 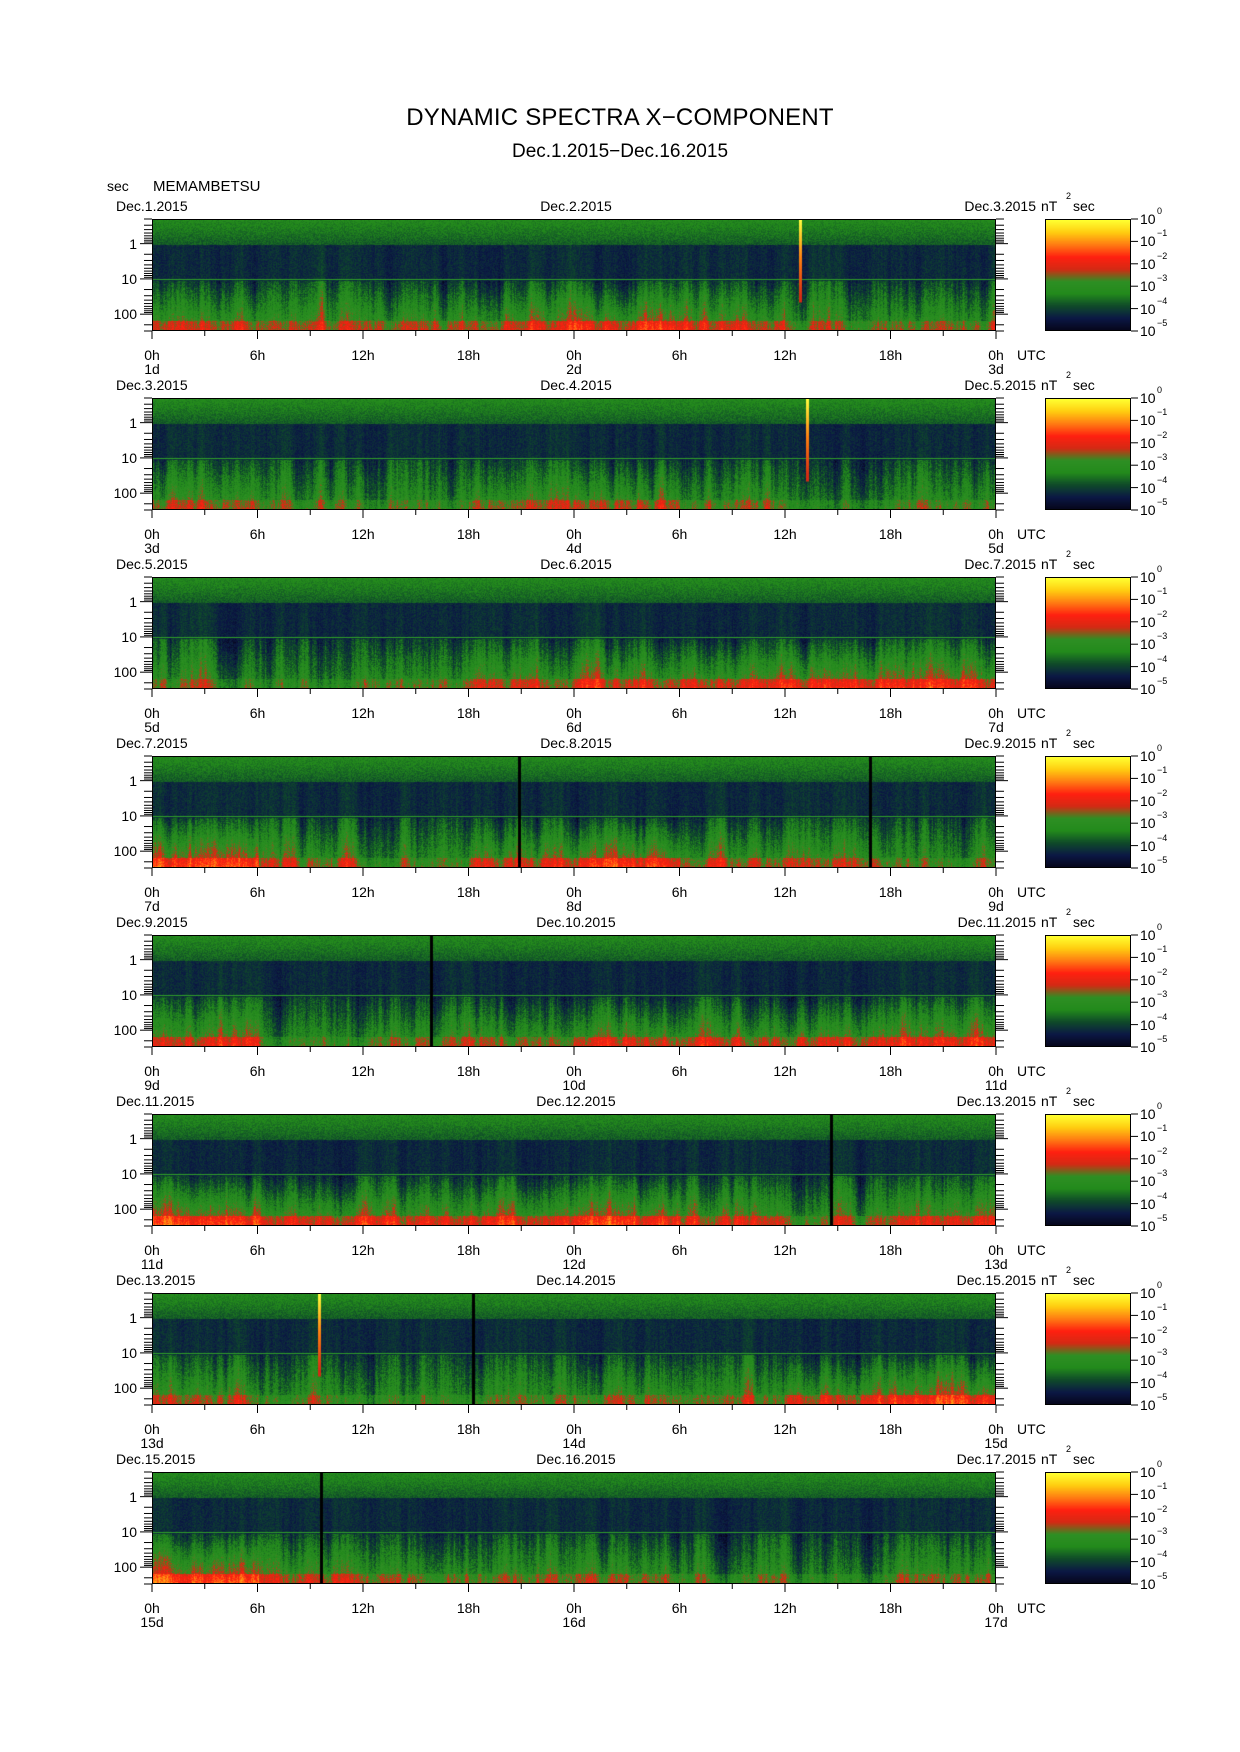 What do you see at coordinates (1031, 1250) in the screenshot?
I see `x-axis-unit: UTC` at bounding box center [1031, 1250].